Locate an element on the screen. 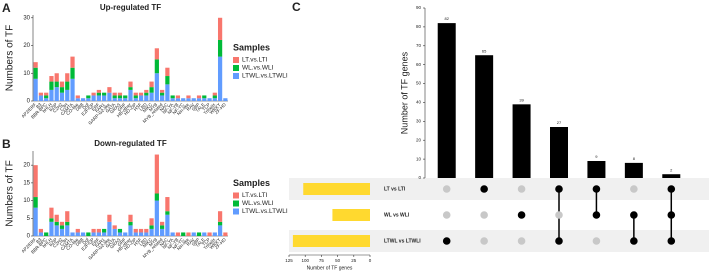  chart-title: Up-regulated TF is located at coordinates (130, 7).